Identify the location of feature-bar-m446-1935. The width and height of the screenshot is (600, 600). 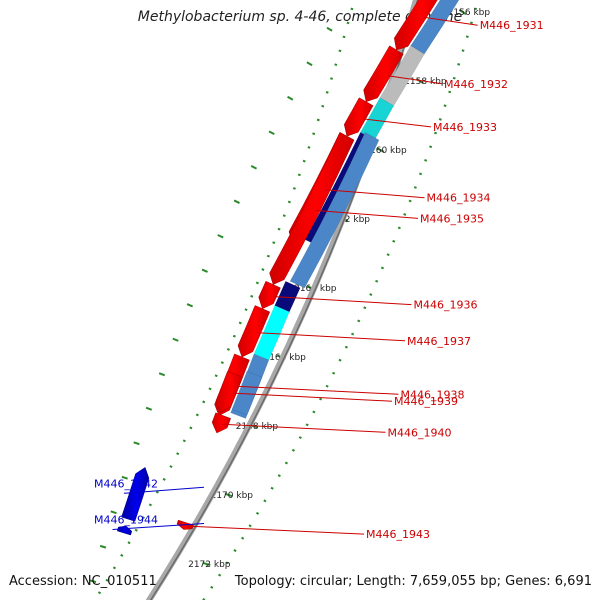
(334, 210).